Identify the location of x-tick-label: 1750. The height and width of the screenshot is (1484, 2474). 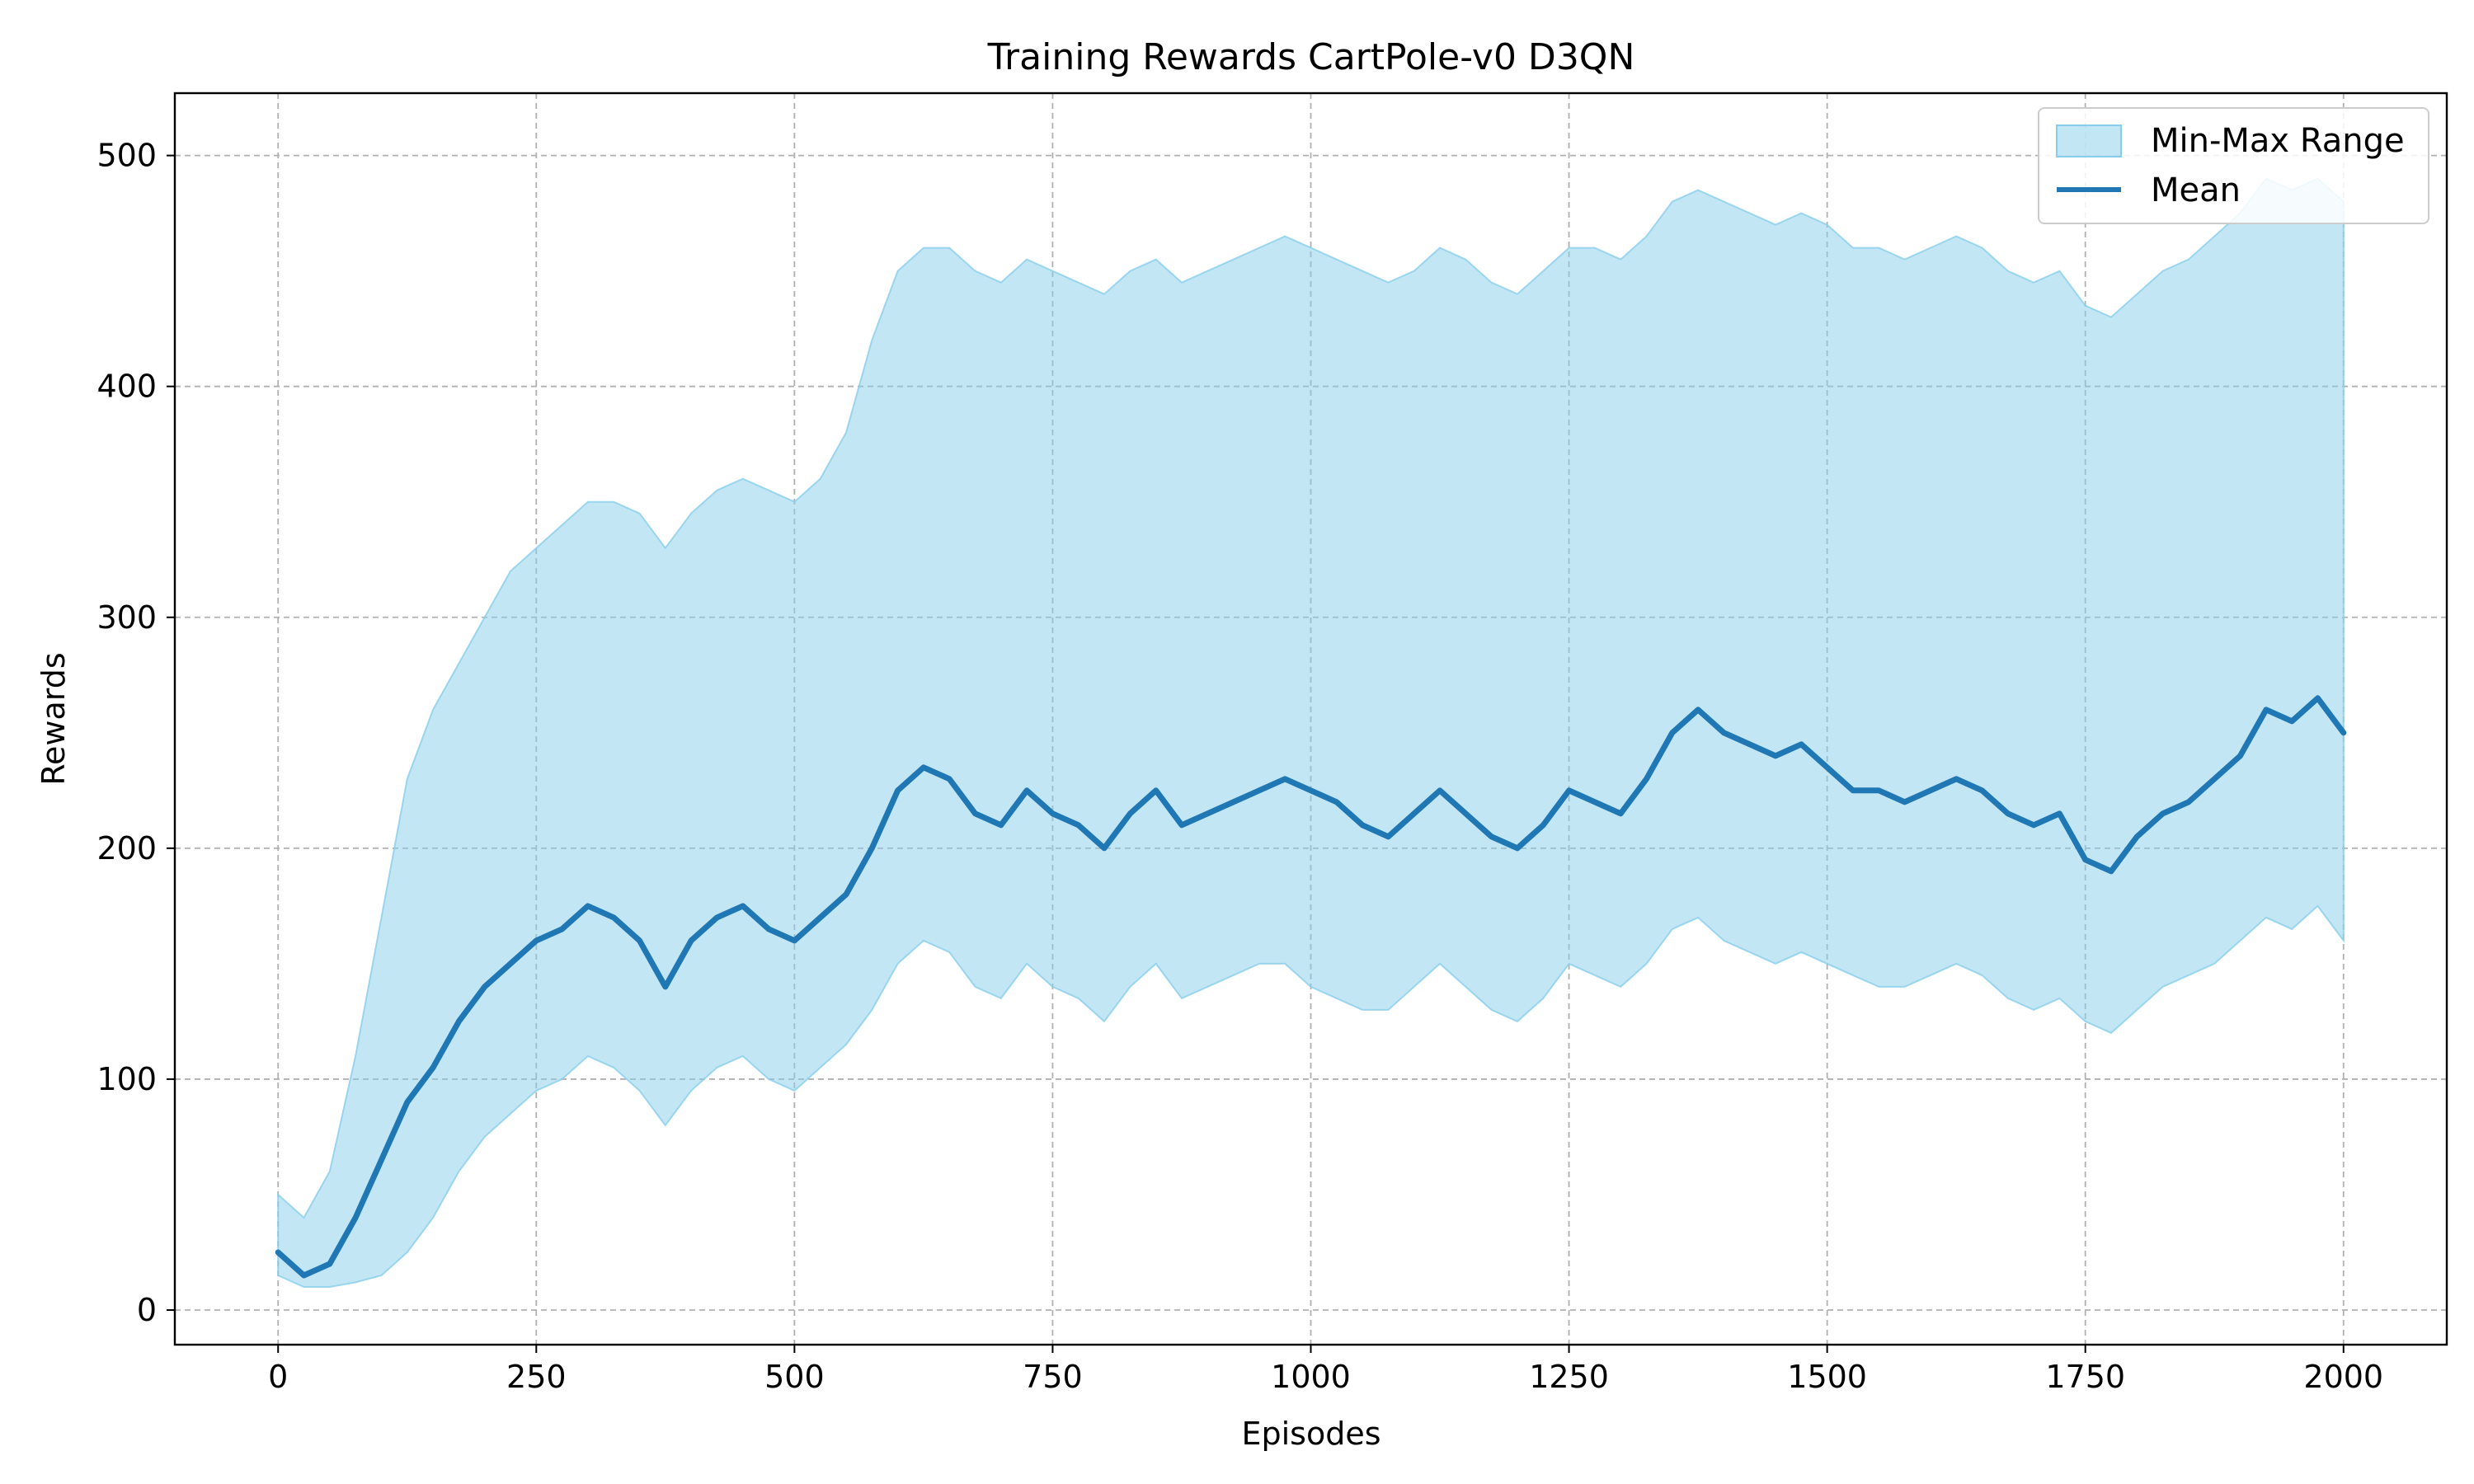
(2085, 1377).